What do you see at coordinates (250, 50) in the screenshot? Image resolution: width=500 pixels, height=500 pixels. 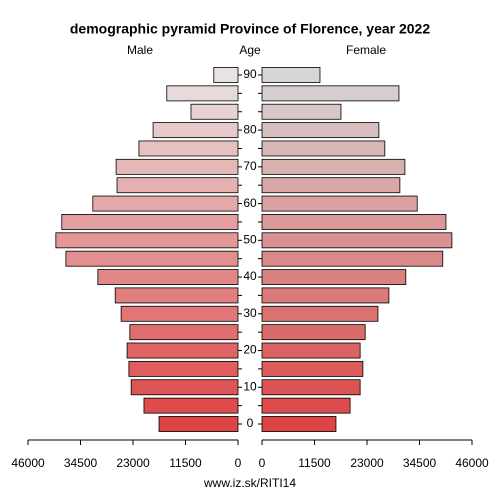 I see `center-label: Age` at bounding box center [250, 50].